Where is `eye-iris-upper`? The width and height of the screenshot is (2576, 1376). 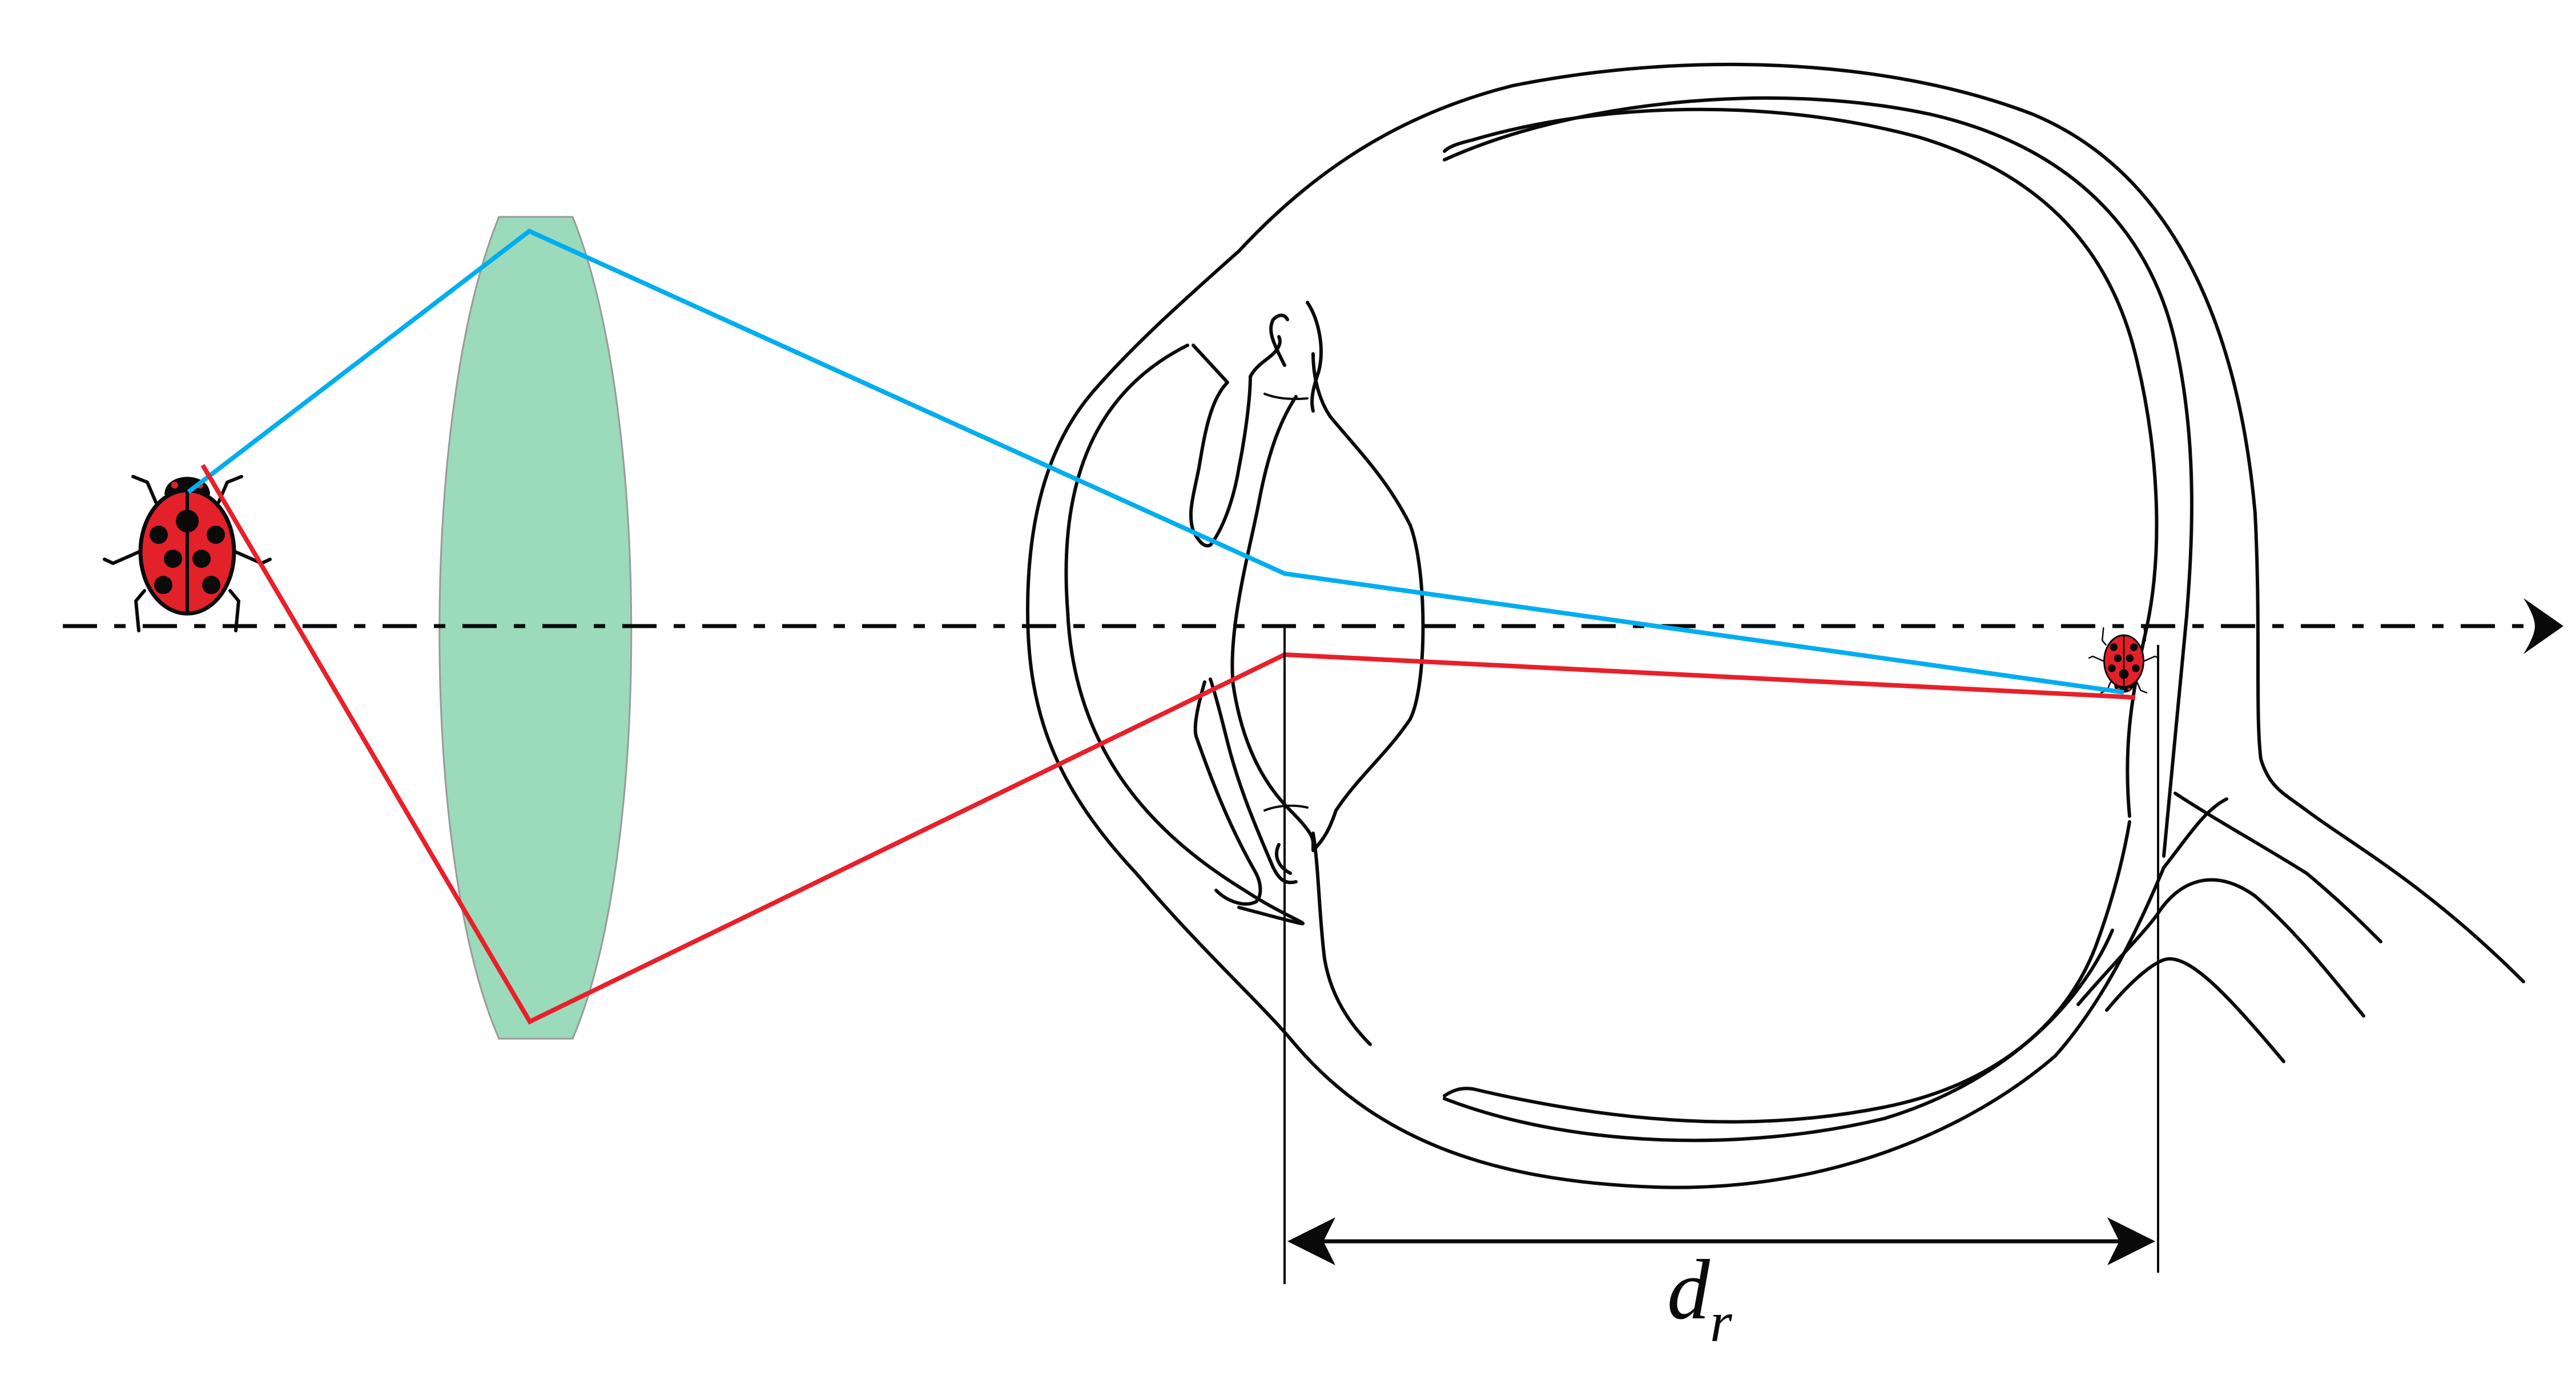
eye-iris-upper is located at coordinates (1235, 441).